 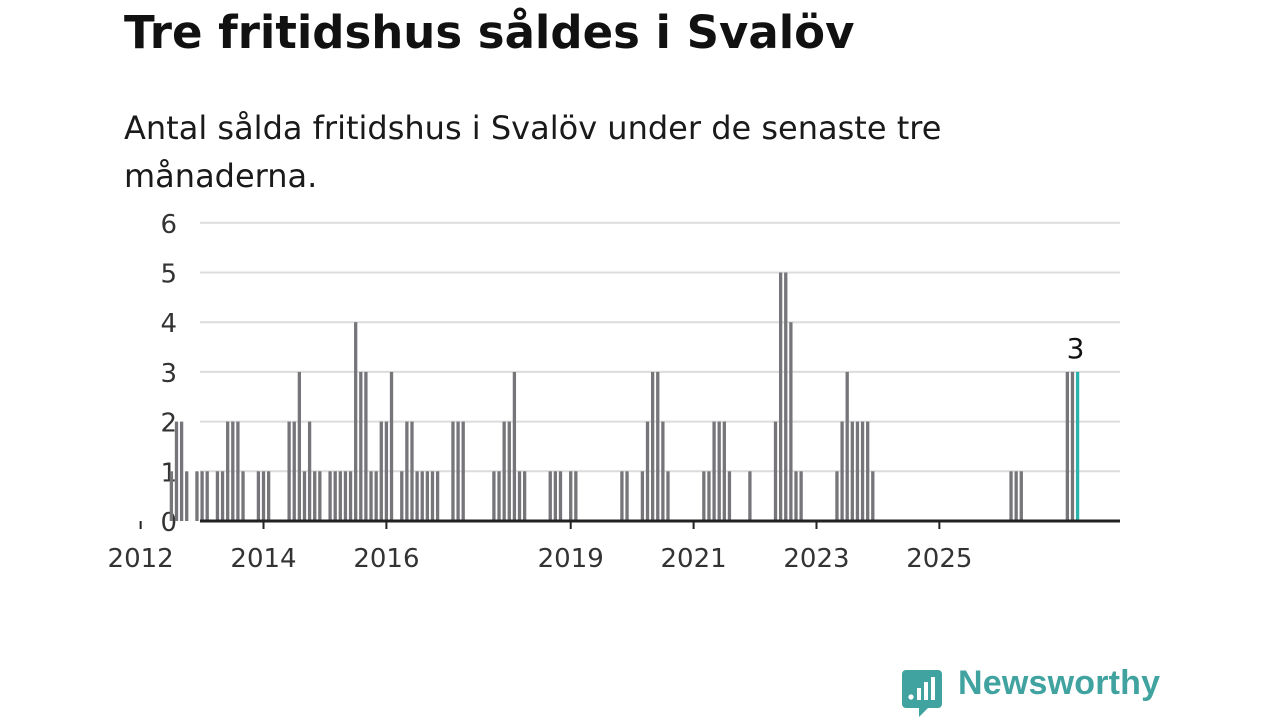 I want to click on y-tick-label: 4, so click(x=168, y=324).